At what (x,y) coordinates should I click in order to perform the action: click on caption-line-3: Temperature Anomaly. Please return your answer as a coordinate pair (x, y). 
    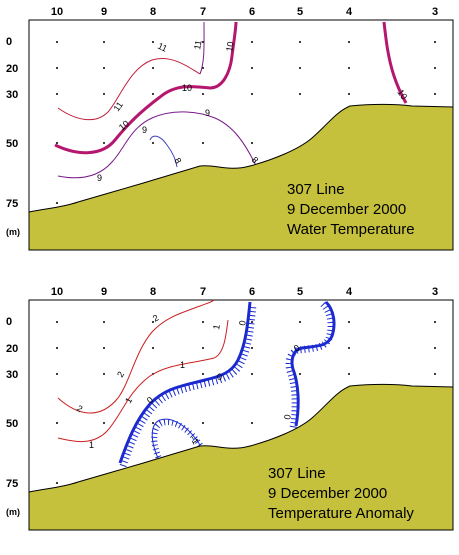
    Looking at the image, I should click on (341, 513).